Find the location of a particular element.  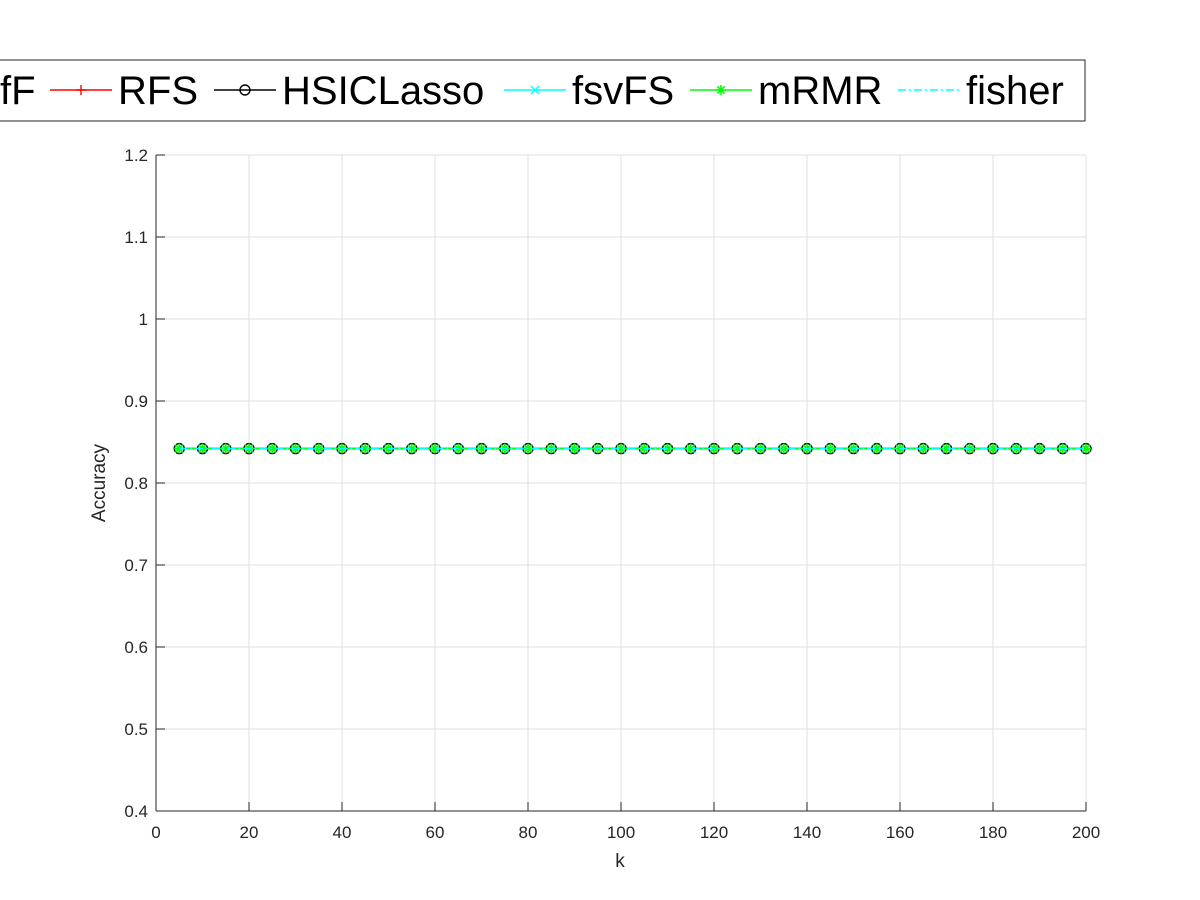

x-tick-label: 60 is located at coordinates (435, 832).